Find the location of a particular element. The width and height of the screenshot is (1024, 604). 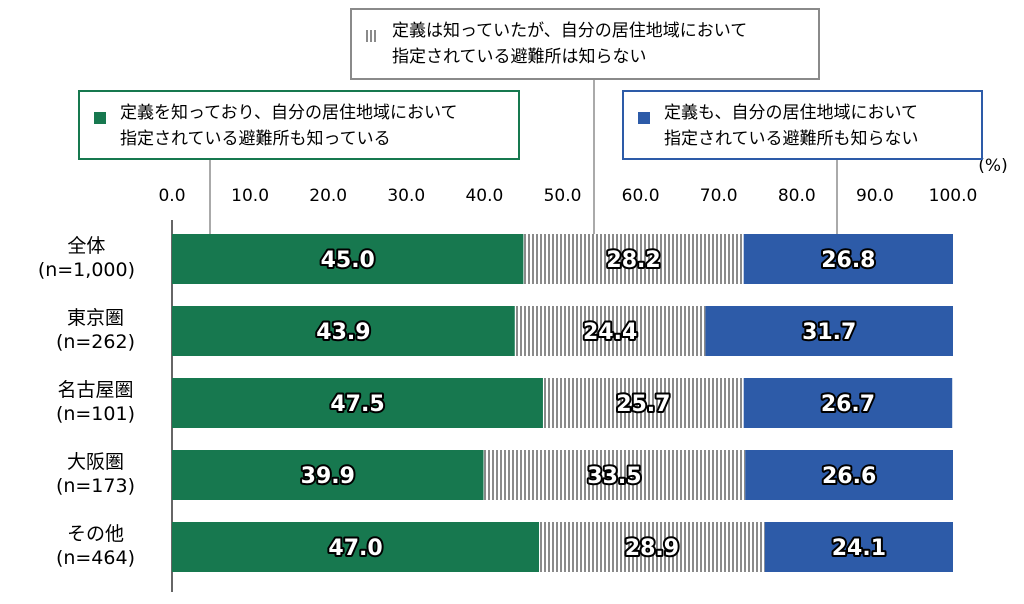

legend-box: 定義も、自分の居住地域において 指定されている避難所も知らない is located at coordinates (802, 125).